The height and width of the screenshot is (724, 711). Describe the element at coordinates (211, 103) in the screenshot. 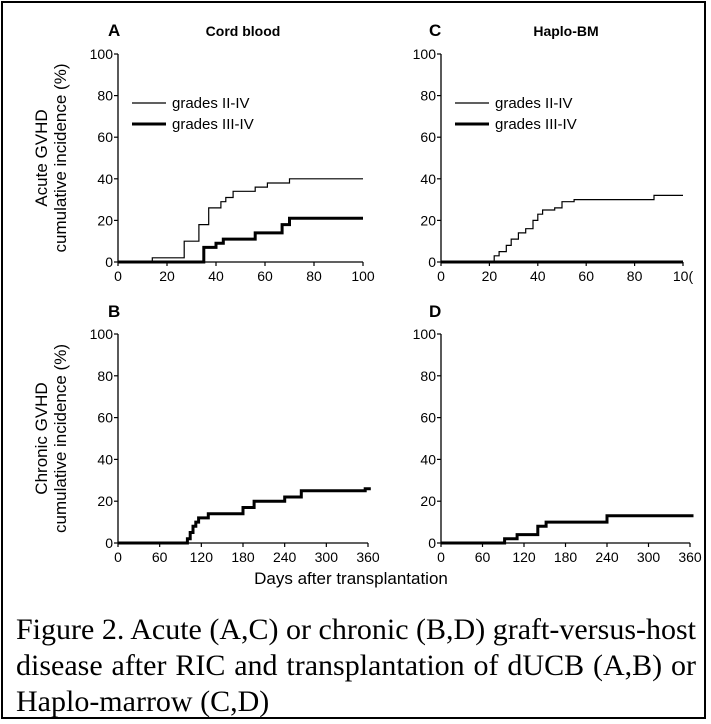

I see `legend-label-a-1: grades II-IV` at that location.